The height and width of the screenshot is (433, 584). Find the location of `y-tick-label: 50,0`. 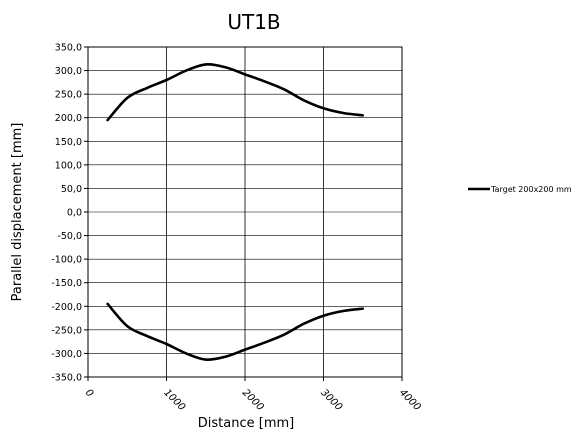

y-tick-label: 50,0 is located at coordinates (71, 189).